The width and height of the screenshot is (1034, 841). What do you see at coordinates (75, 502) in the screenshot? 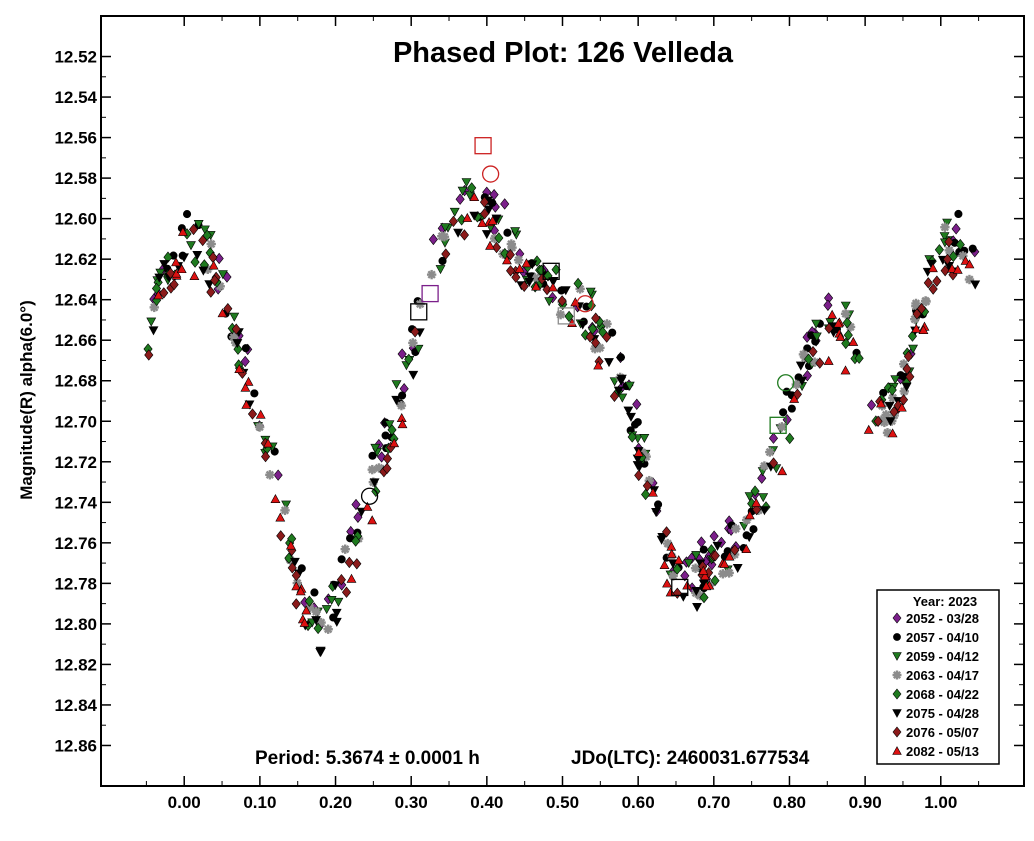
I see `y-tick-label: 12.74` at bounding box center [75, 502].